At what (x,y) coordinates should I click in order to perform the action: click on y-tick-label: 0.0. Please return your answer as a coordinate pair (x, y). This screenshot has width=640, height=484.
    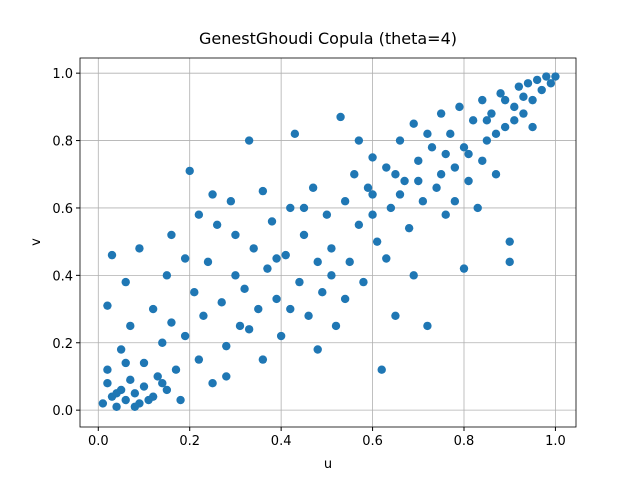
    Looking at the image, I should click on (62, 411).